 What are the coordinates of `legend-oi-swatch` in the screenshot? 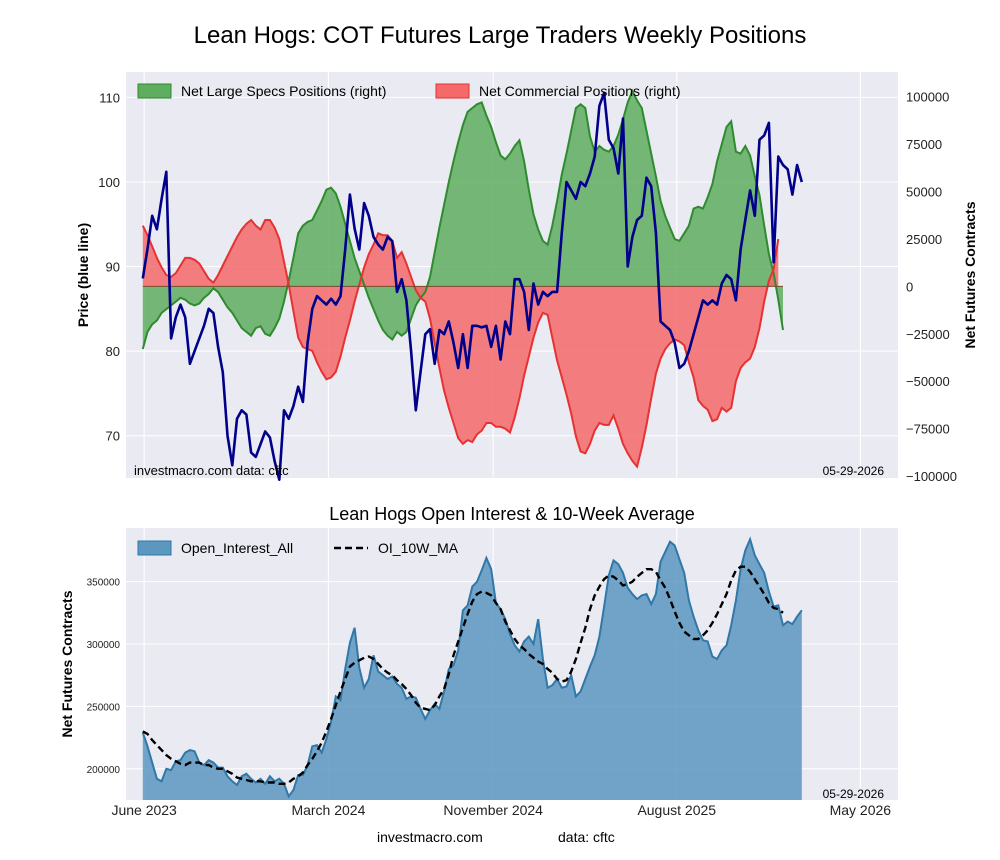 It's located at (154, 548).